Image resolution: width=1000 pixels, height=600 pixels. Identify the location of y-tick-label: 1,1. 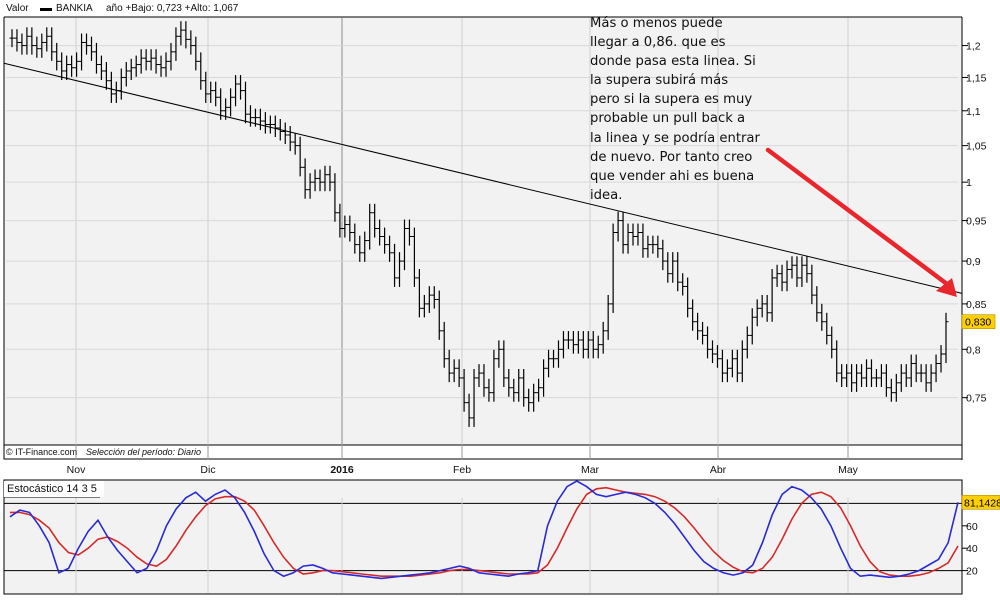
(973, 112).